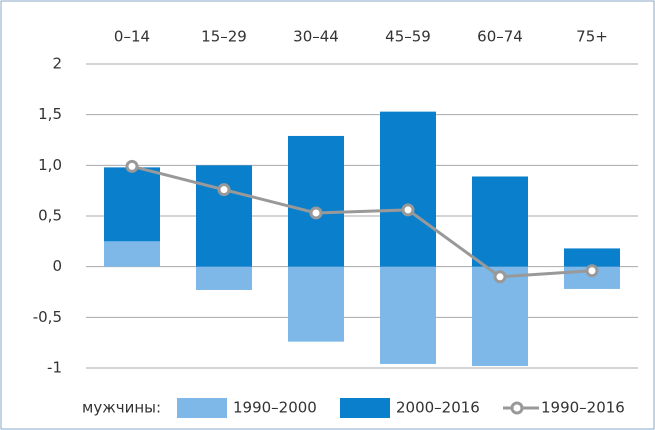 The width and height of the screenshot is (655, 430). Describe the element at coordinates (316, 37) in the screenshot. I see `x-tick-label: 30–44` at that location.